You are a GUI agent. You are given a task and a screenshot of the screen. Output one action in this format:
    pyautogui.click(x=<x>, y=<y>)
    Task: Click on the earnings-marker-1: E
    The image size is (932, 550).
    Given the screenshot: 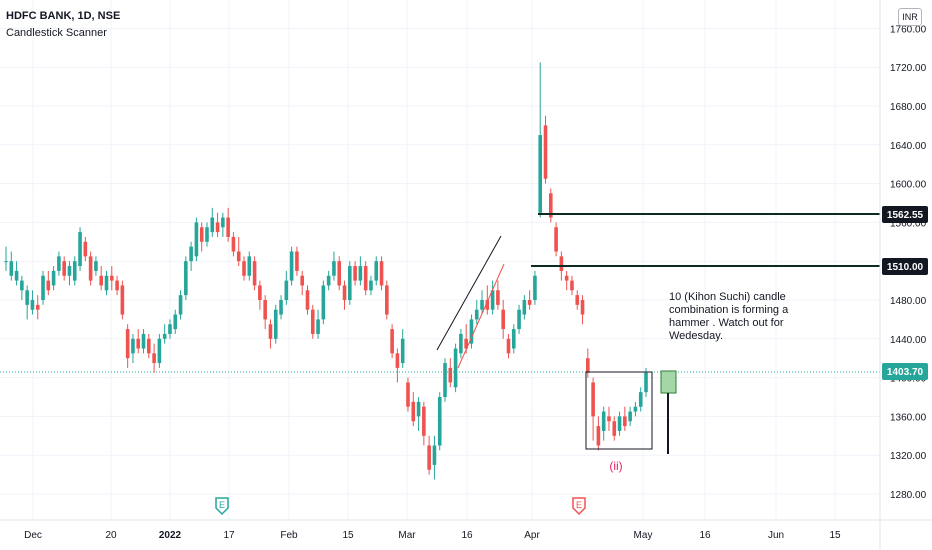 What is the action you would take?
    pyautogui.click(x=222, y=506)
    